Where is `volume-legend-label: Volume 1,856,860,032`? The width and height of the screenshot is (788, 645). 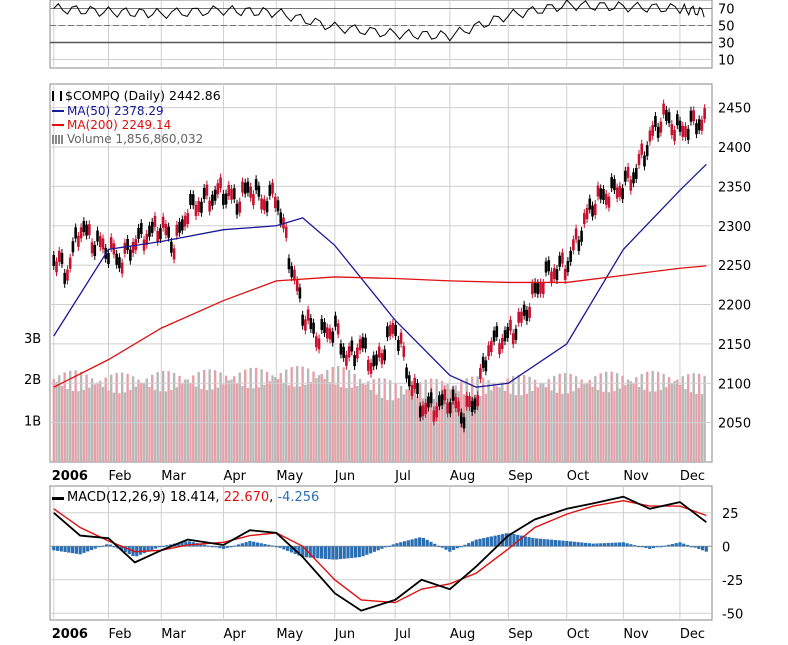
volume-legend-label: Volume 1,856,860,032 is located at coordinates (135, 139).